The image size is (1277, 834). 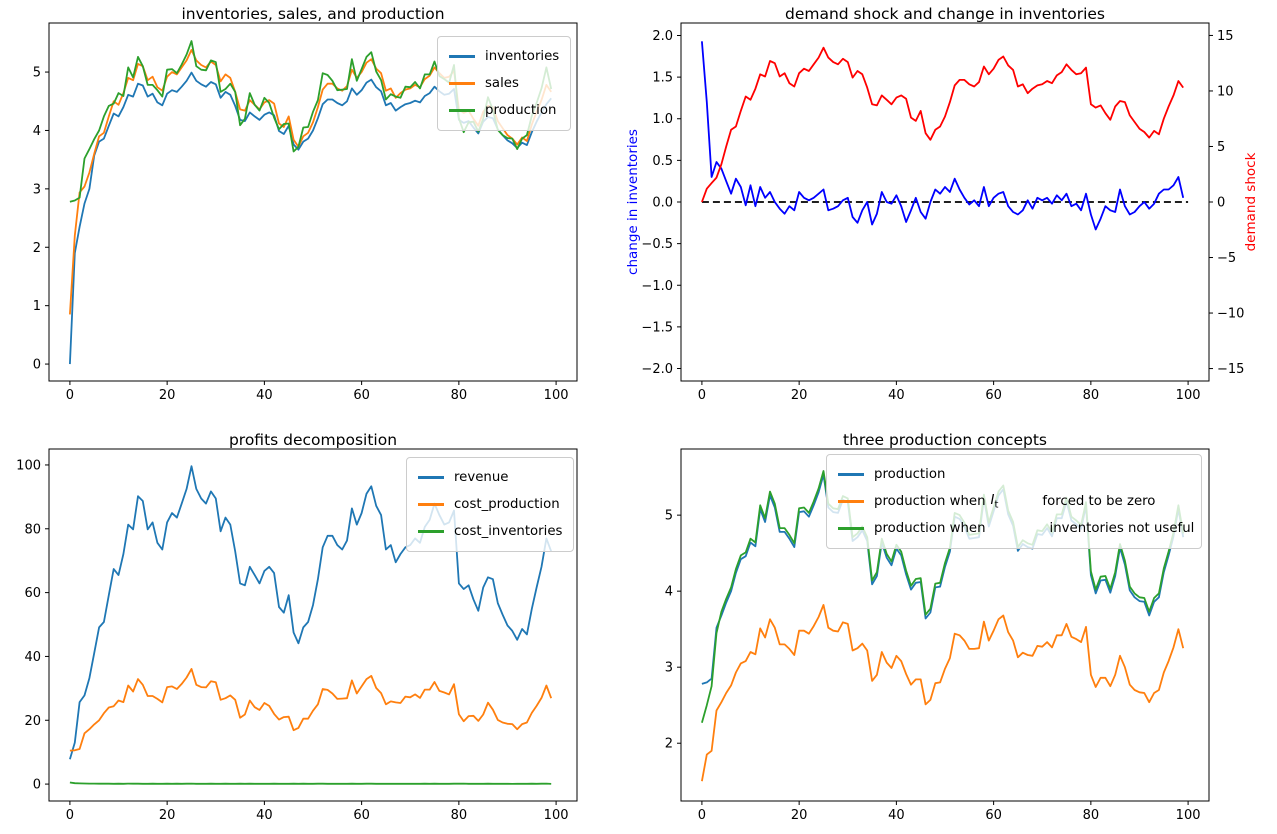 I want to click on legend-label-suffix: inventories not useful, so click(x=1122, y=528).